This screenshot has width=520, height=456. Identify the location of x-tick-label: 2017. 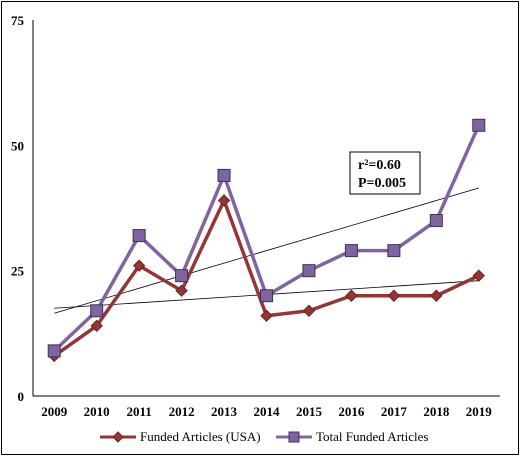
(394, 411).